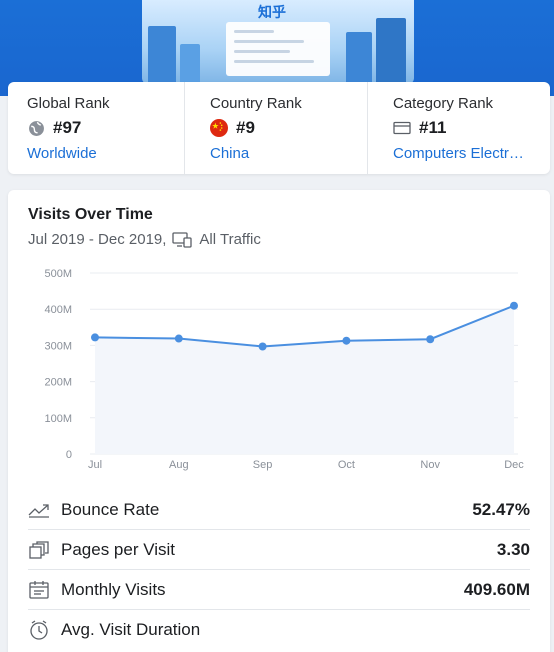 The image size is (554, 652). I want to click on date-range: Jul 2019 - Dec 2019,, so click(97, 239).